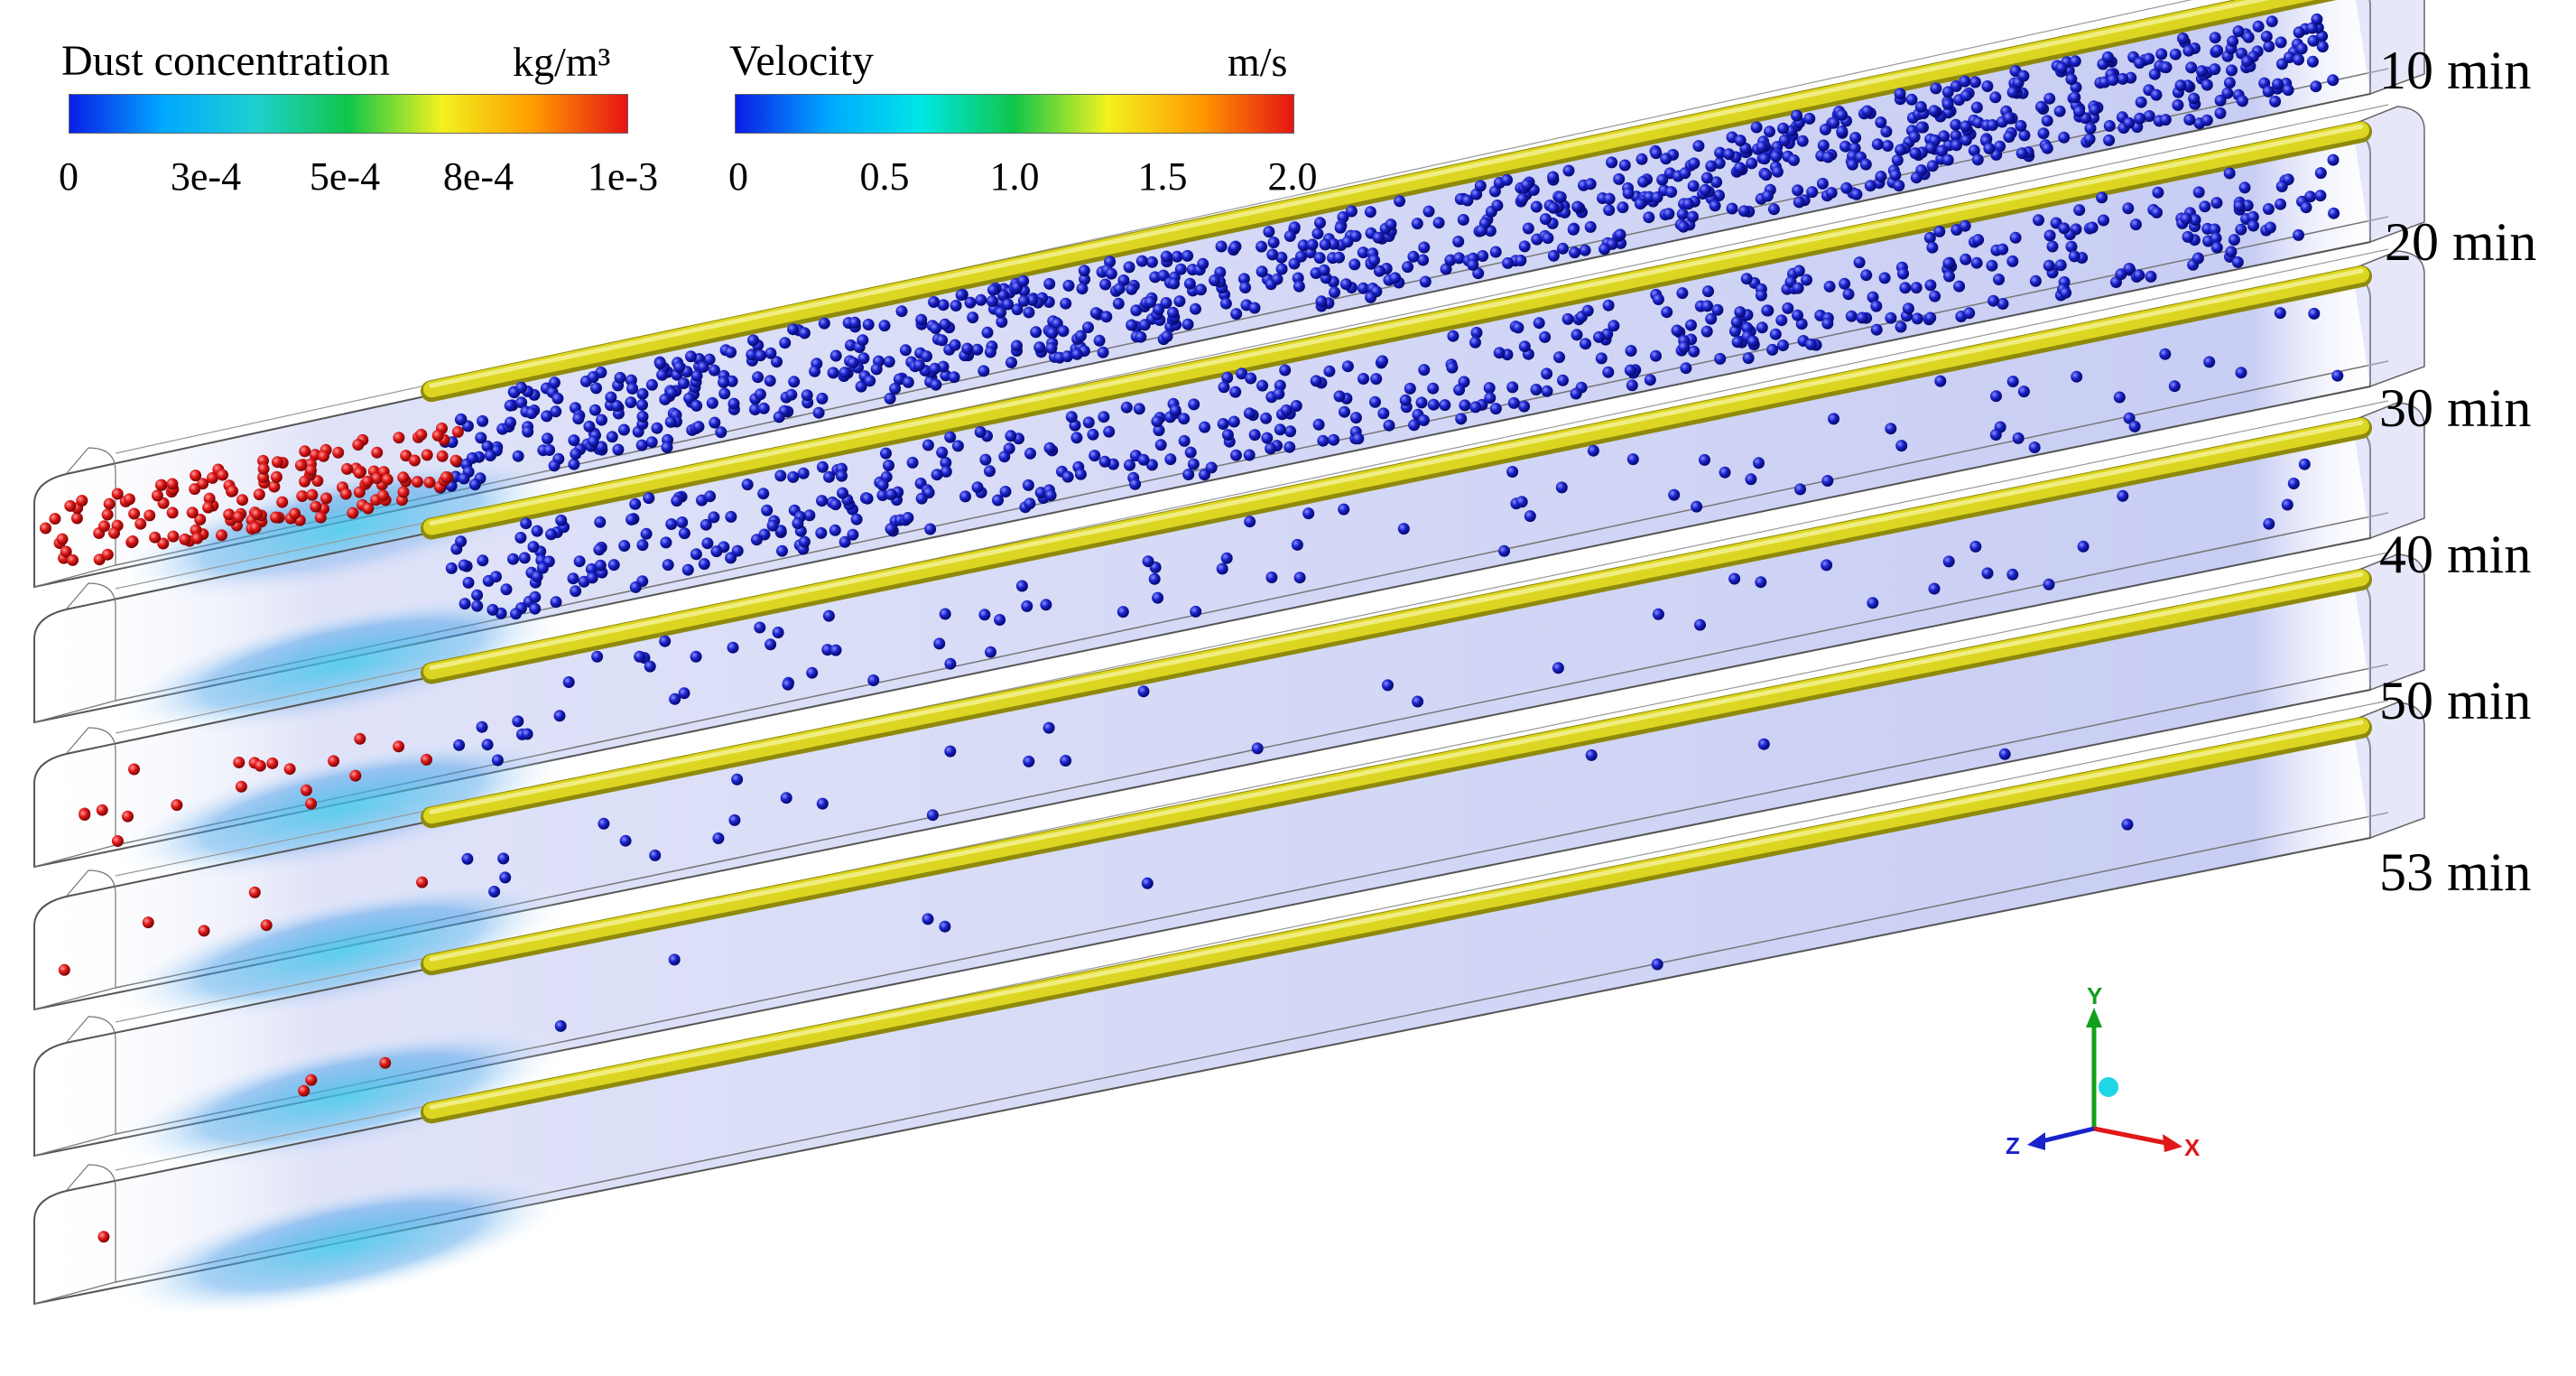  Describe the element at coordinates (2455, 872) in the screenshot. I see `time-label-53: 53 min` at that location.